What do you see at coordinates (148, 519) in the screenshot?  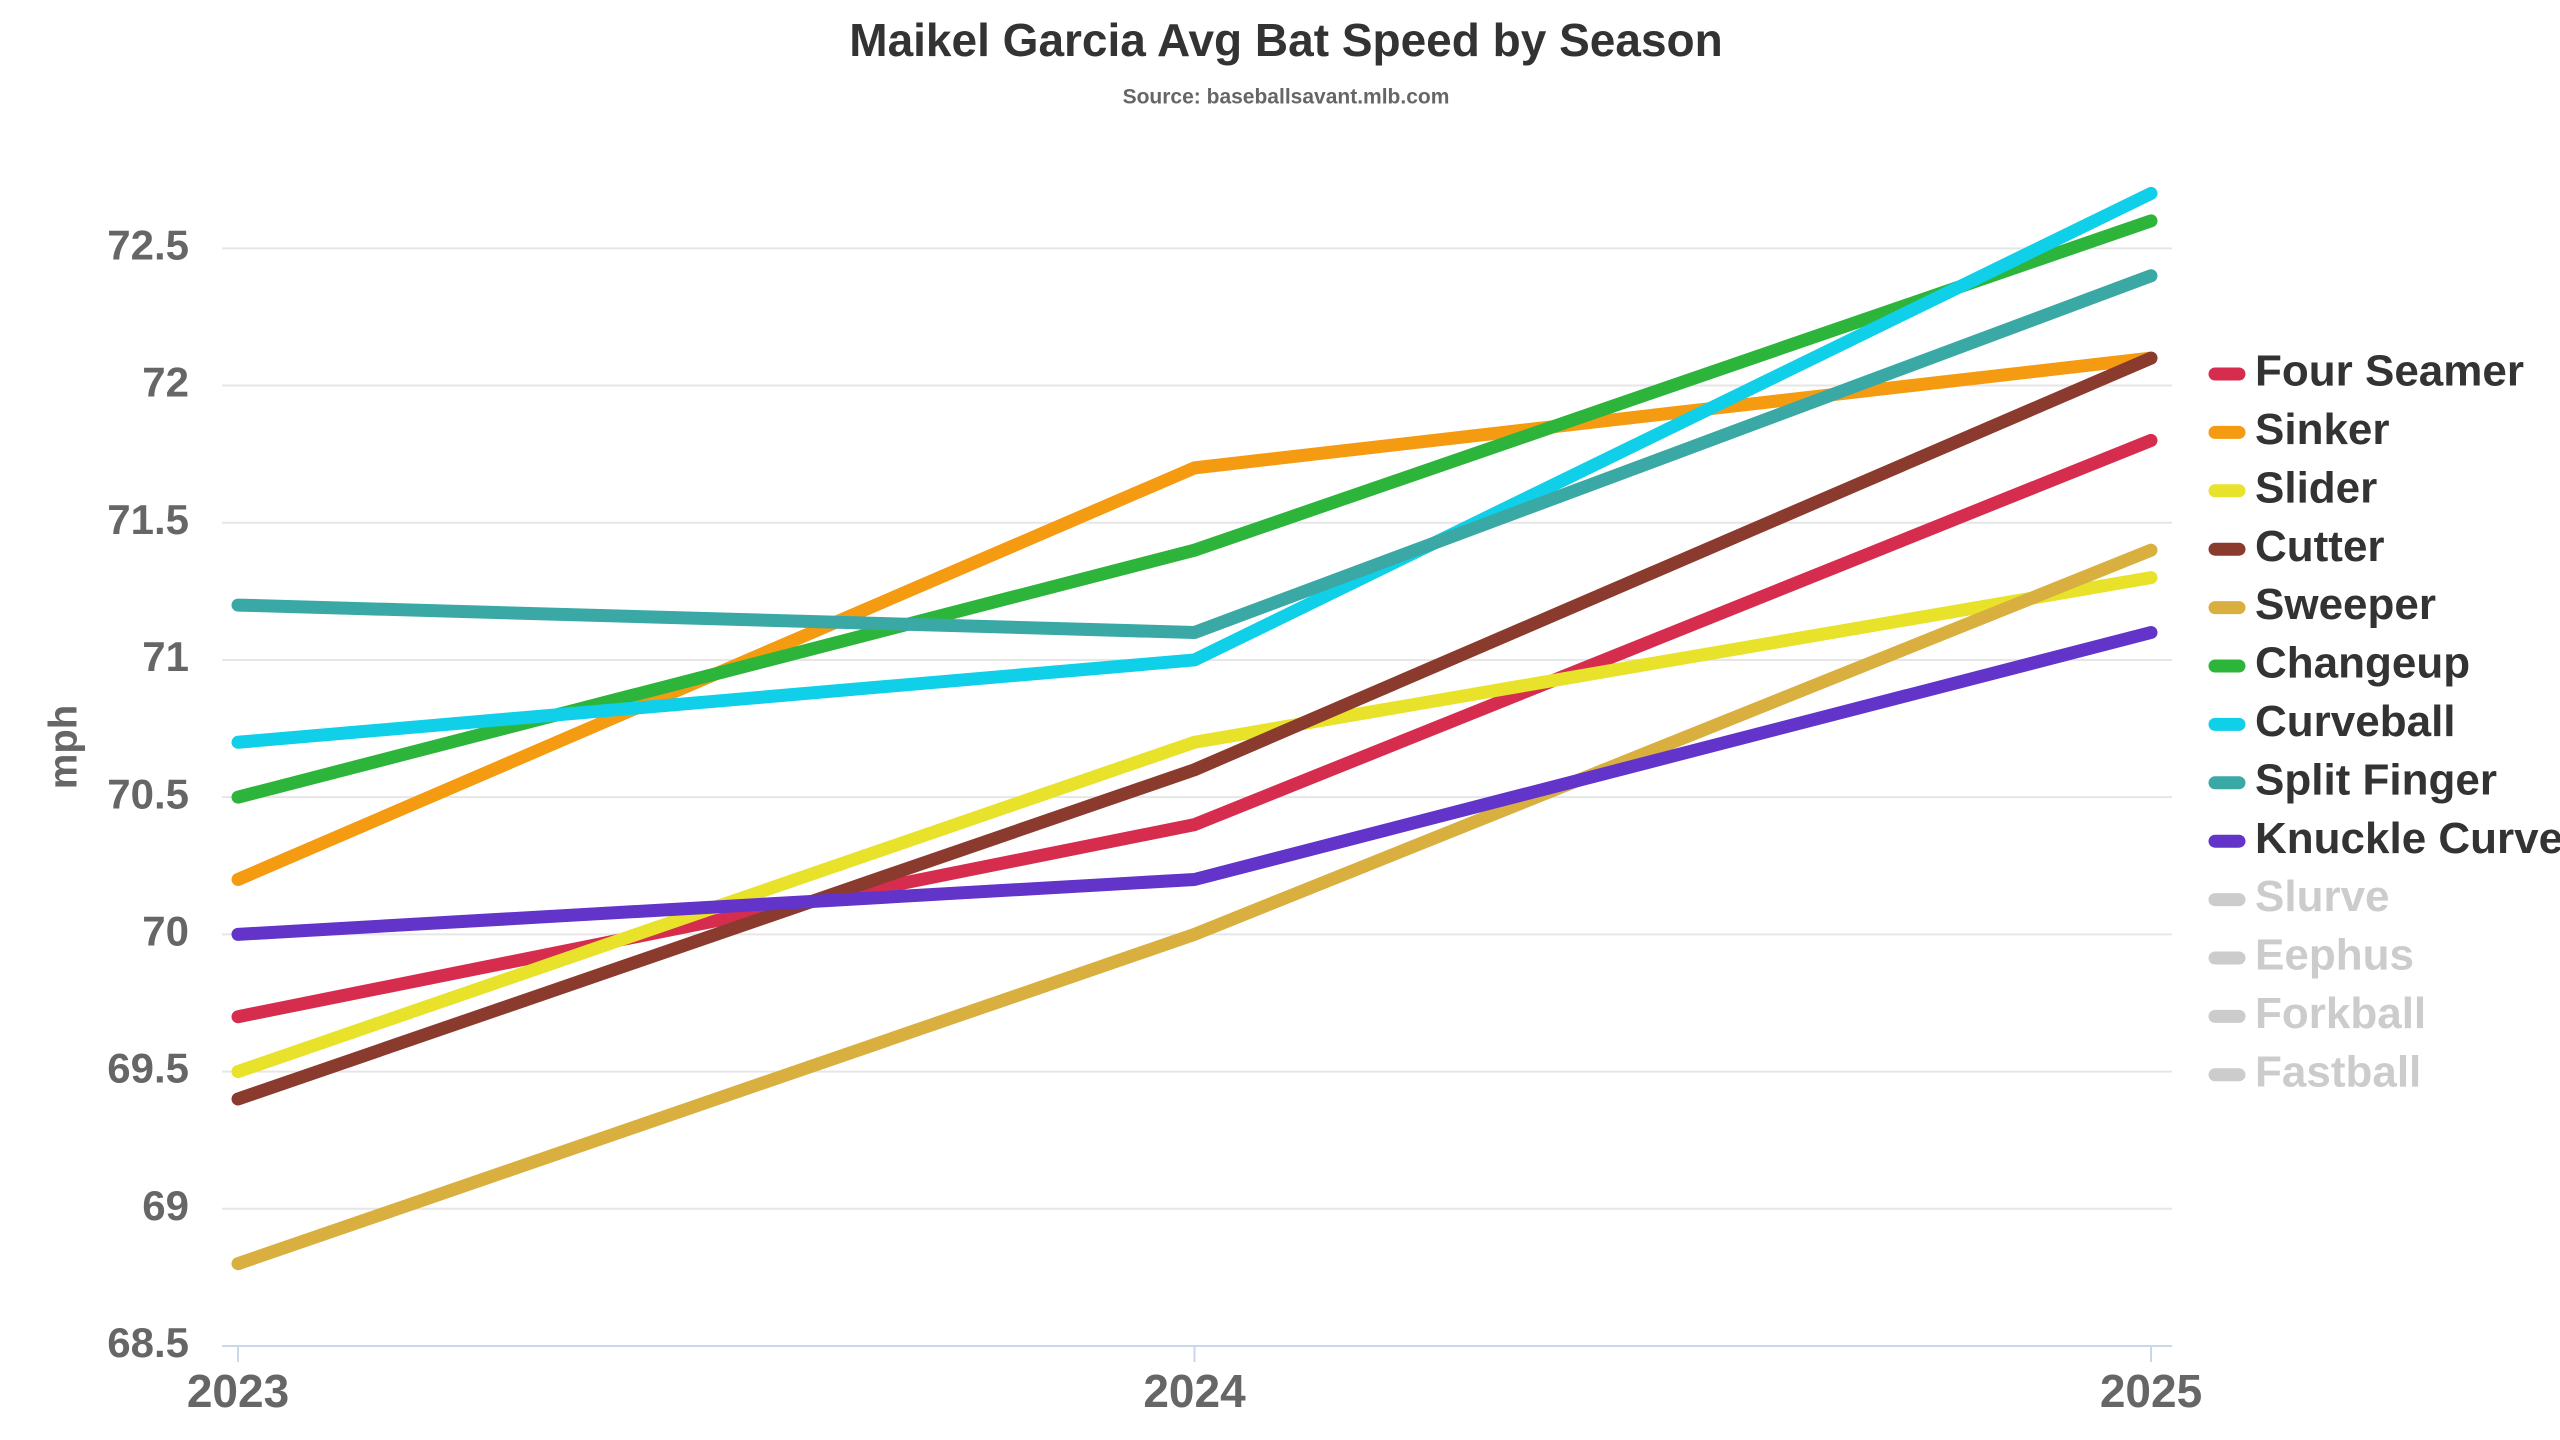 I see `y-tick-label: 71.5` at bounding box center [148, 519].